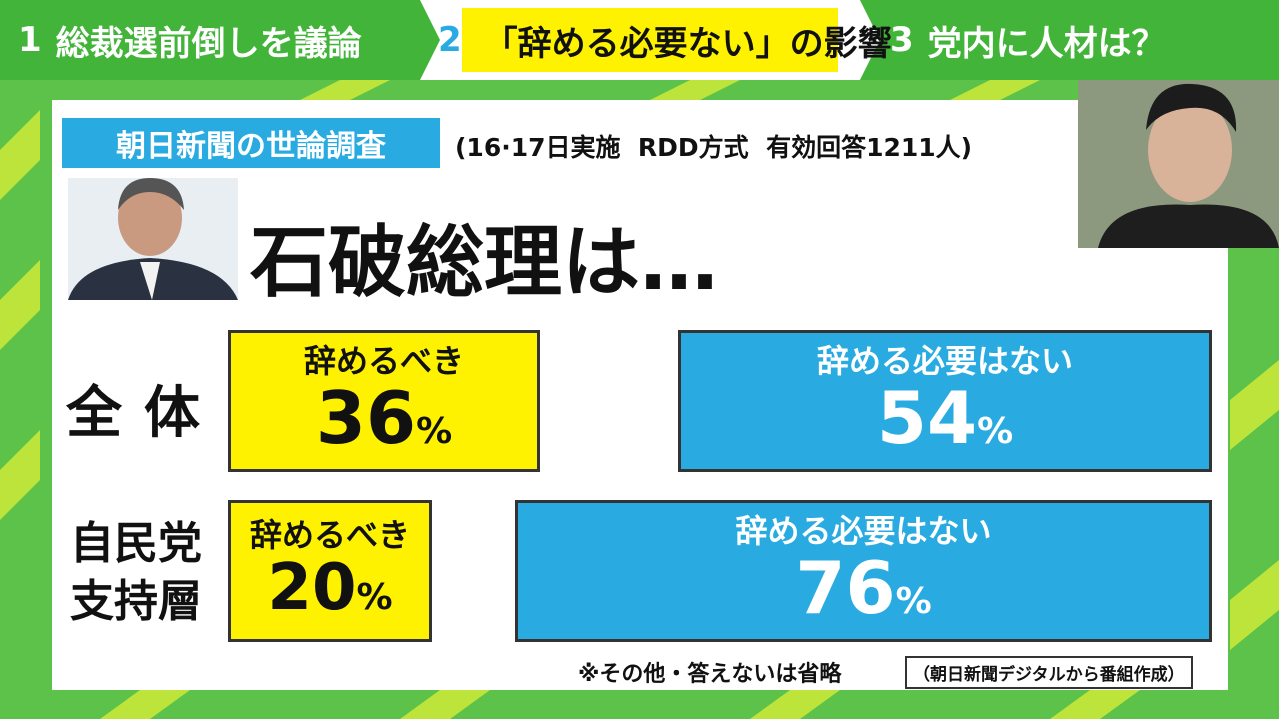  I want to click on tab-number: 2, so click(450, 40).